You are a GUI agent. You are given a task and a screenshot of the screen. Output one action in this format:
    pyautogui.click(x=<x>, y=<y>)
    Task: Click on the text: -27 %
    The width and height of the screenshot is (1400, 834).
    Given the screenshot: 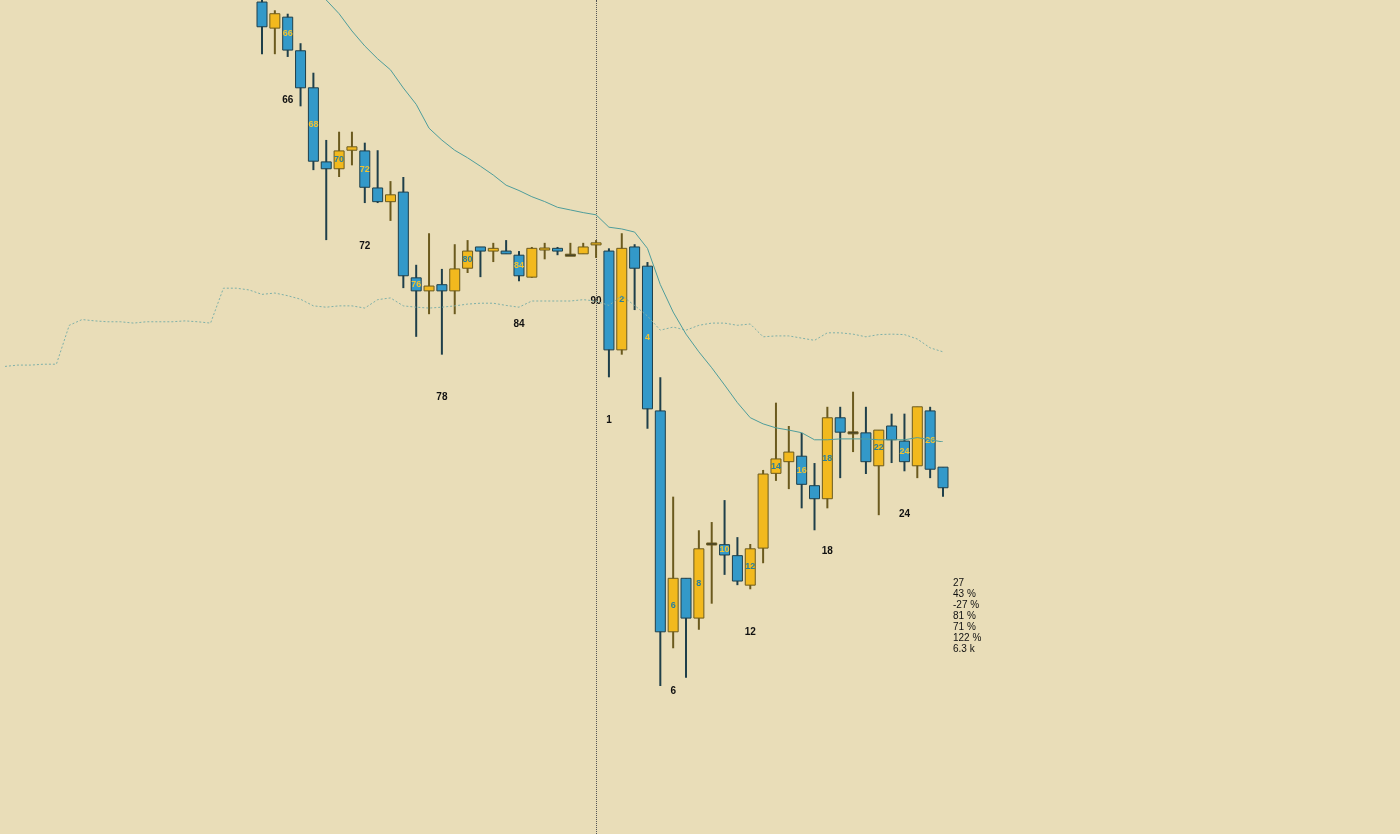 What is the action you would take?
    pyautogui.click(x=967, y=604)
    